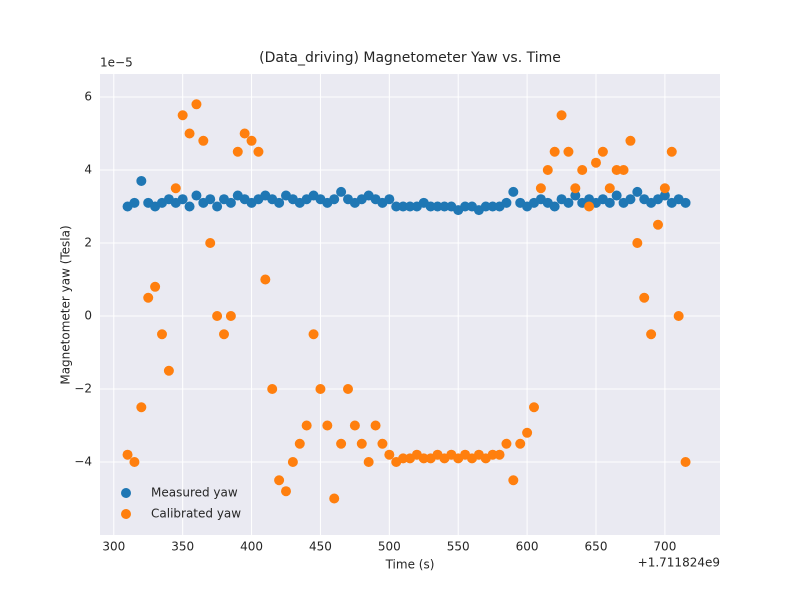  I want to click on x-tick-label: 300, so click(113, 547).